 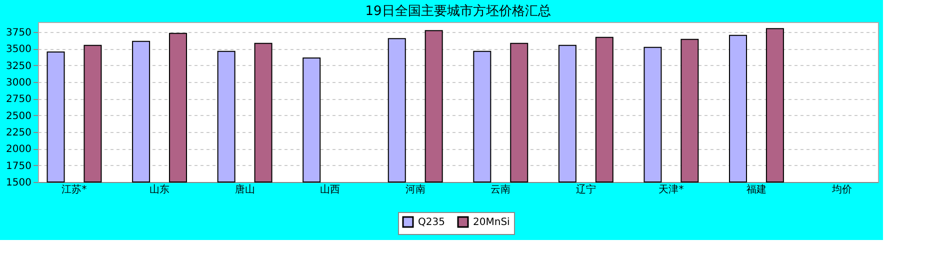 What do you see at coordinates (500, 190) in the screenshot?
I see `x-tick-label: 云南` at bounding box center [500, 190].